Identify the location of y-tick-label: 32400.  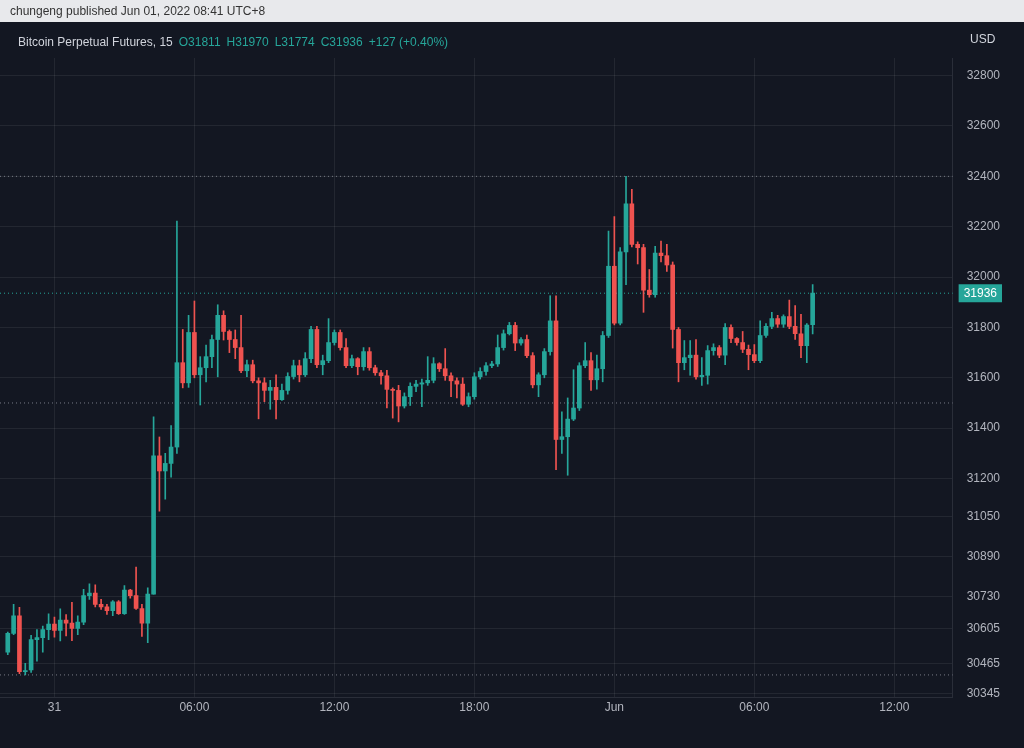
(983, 175).